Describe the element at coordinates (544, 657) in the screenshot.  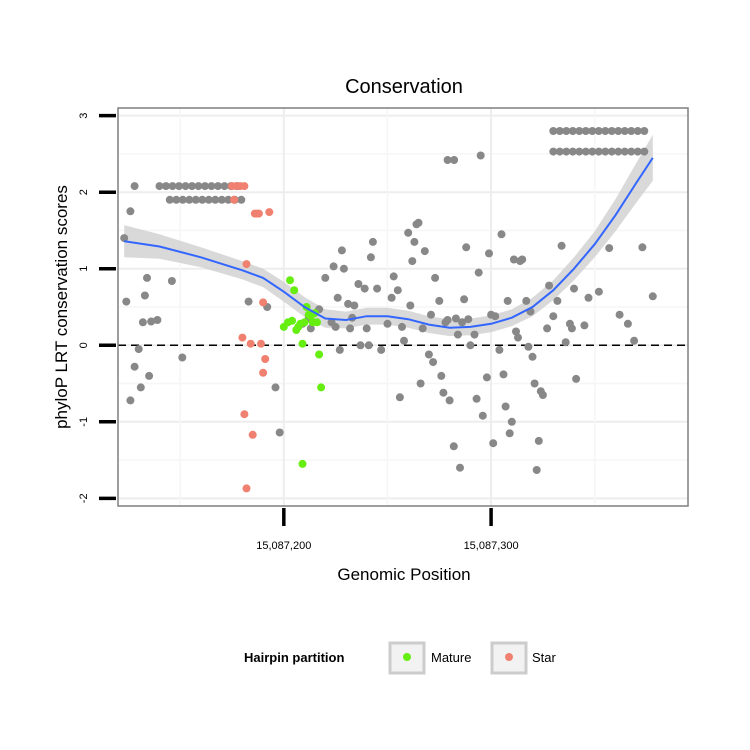
I see `legend-label-star: Star` at that location.